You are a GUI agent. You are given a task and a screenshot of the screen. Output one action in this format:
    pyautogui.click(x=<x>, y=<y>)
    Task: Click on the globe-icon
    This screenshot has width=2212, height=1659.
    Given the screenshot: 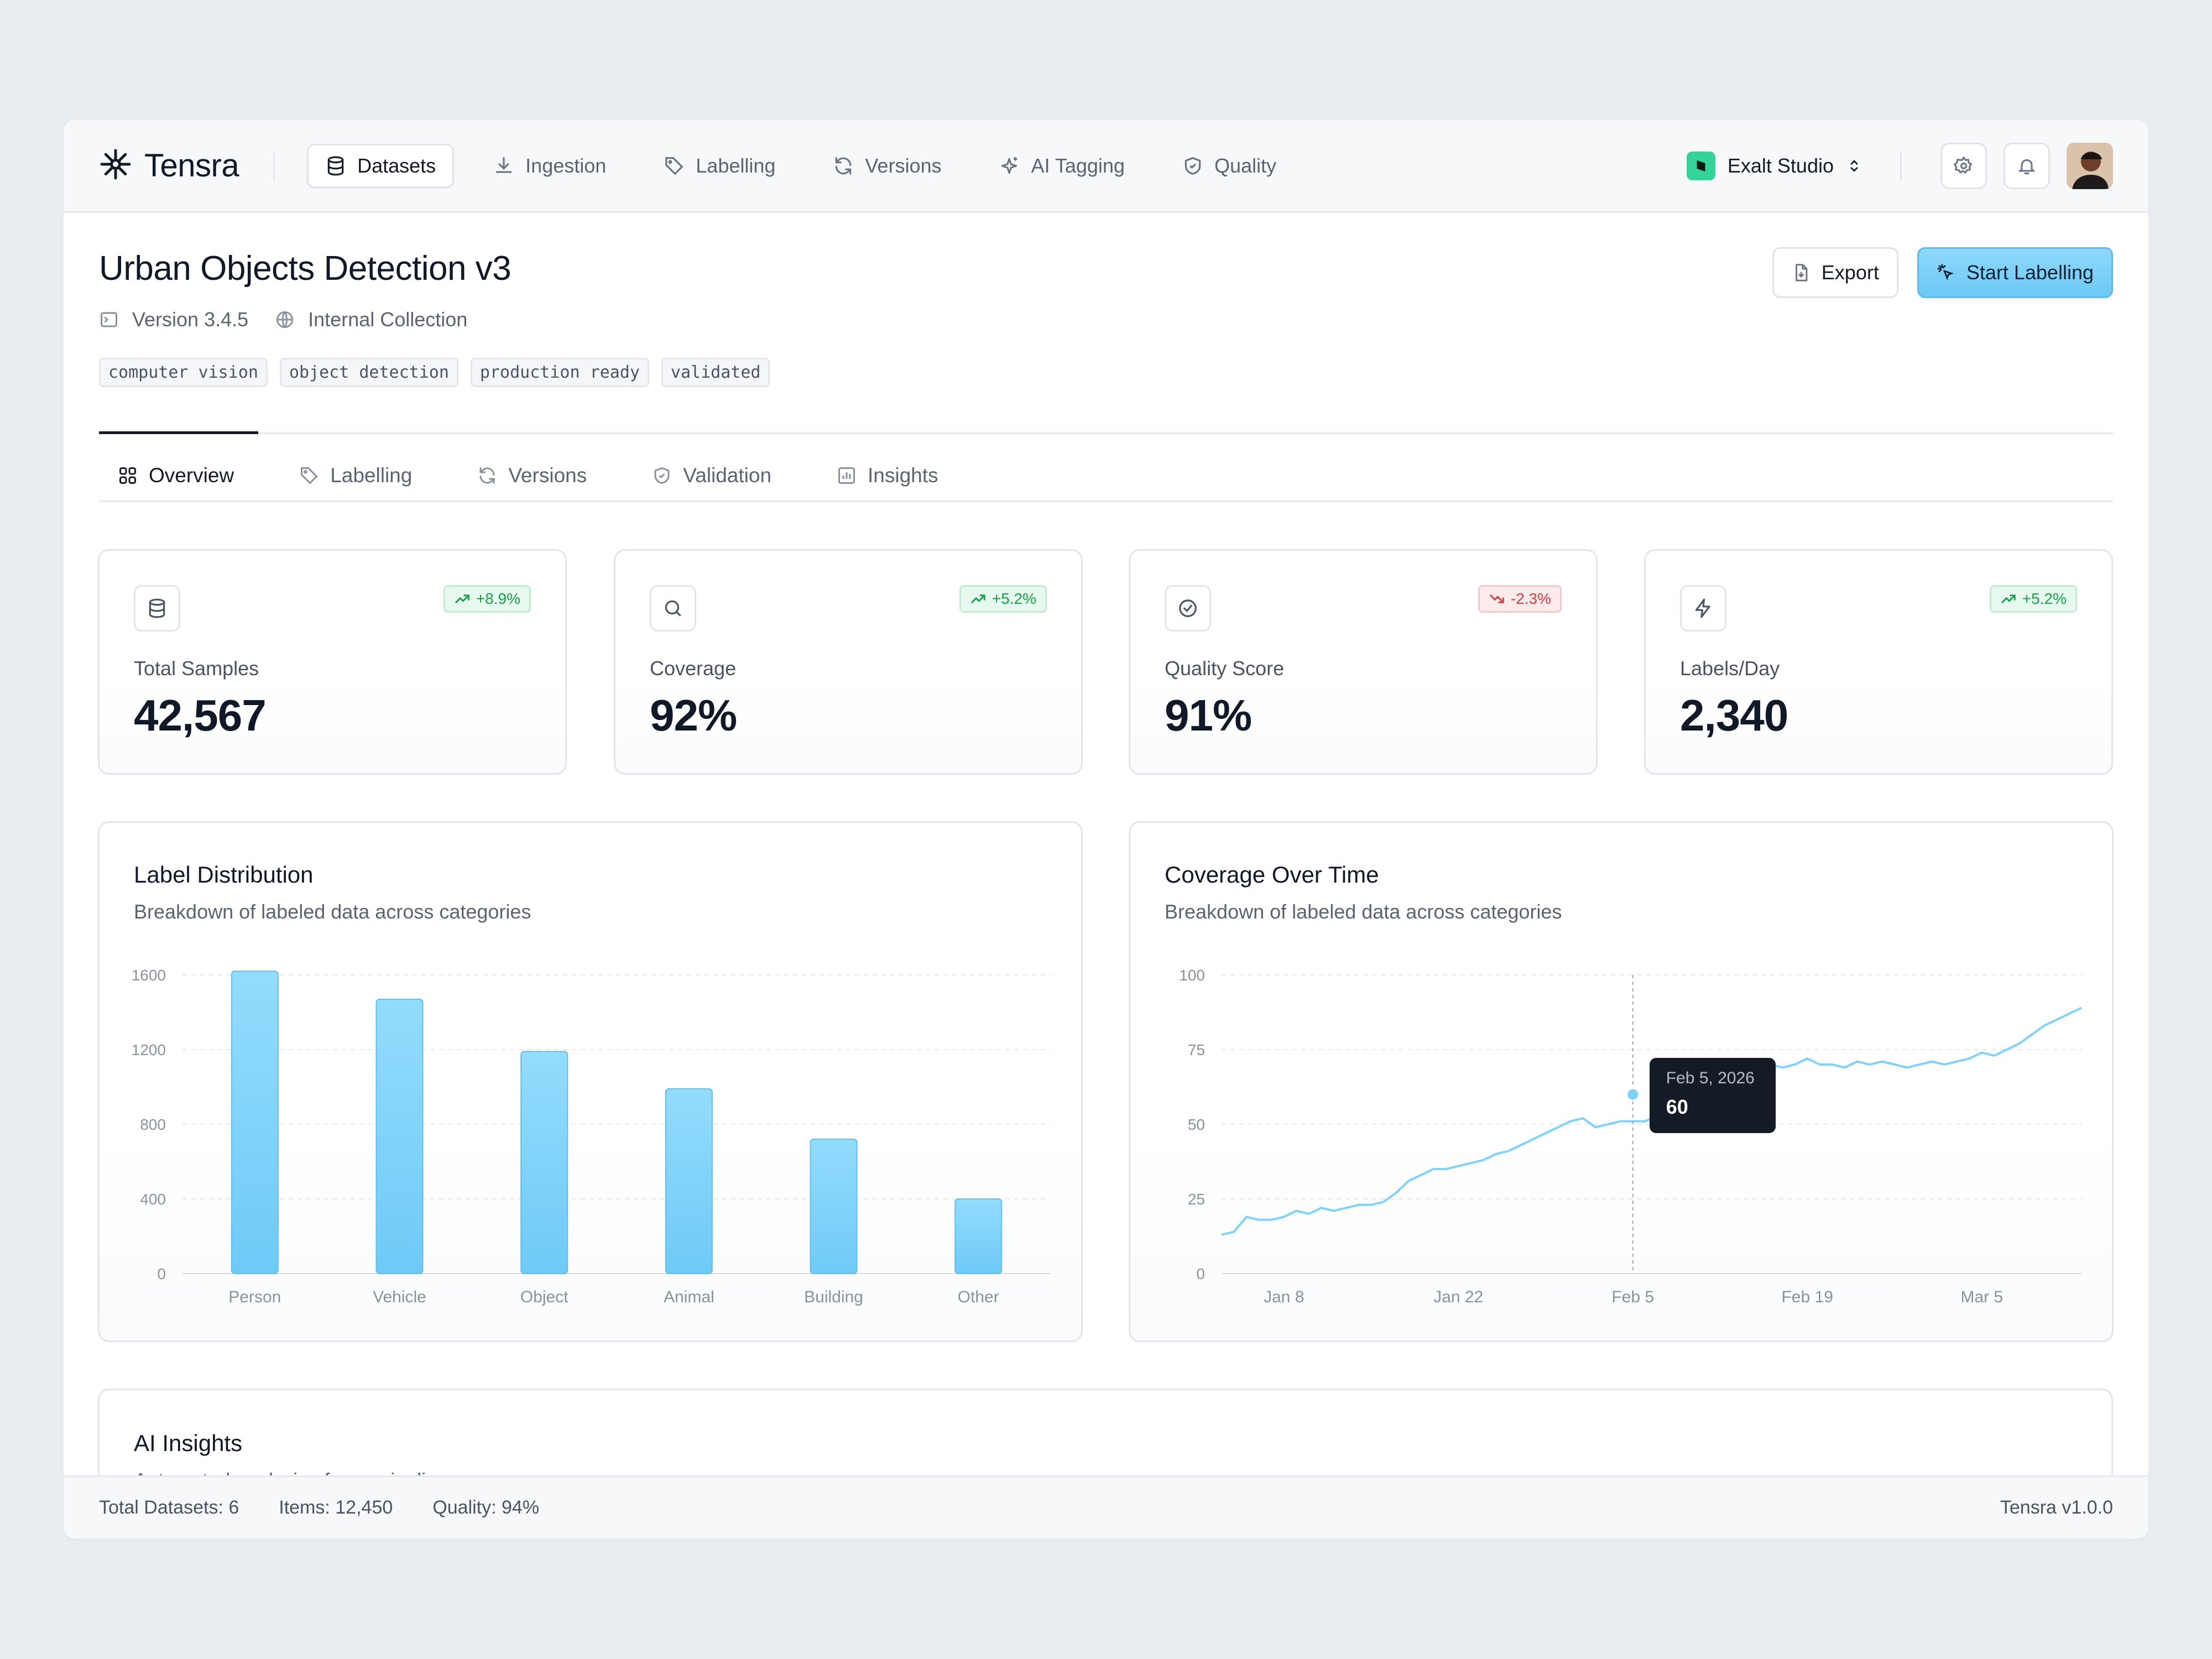 What is the action you would take?
    pyautogui.click(x=285, y=319)
    